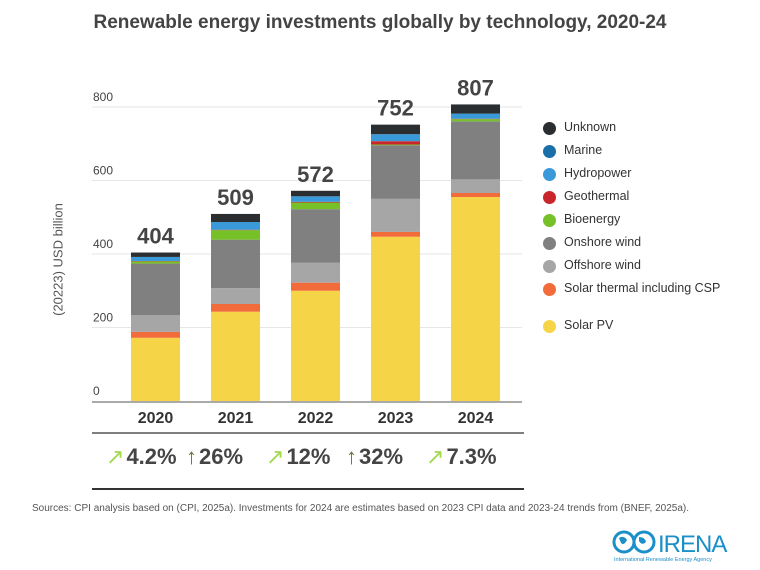 This screenshot has height=570, width=760. Describe the element at coordinates (589, 325) in the screenshot. I see `legend-label: Solar PV` at that location.